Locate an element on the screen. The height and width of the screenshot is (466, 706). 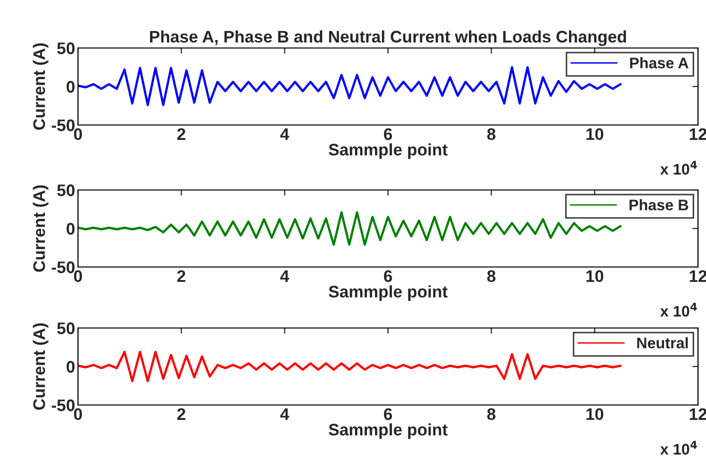
legend-label: Neutral is located at coordinates (662, 342).